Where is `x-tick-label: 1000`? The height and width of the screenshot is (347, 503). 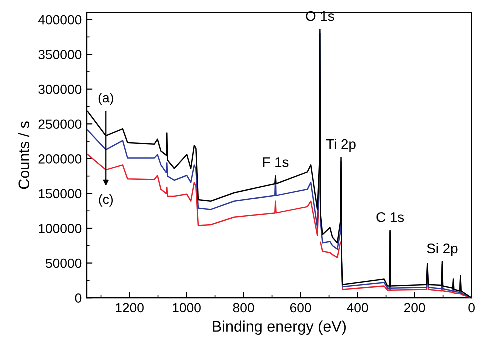
x-tick-label: 1000 is located at coordinates (187, 308).